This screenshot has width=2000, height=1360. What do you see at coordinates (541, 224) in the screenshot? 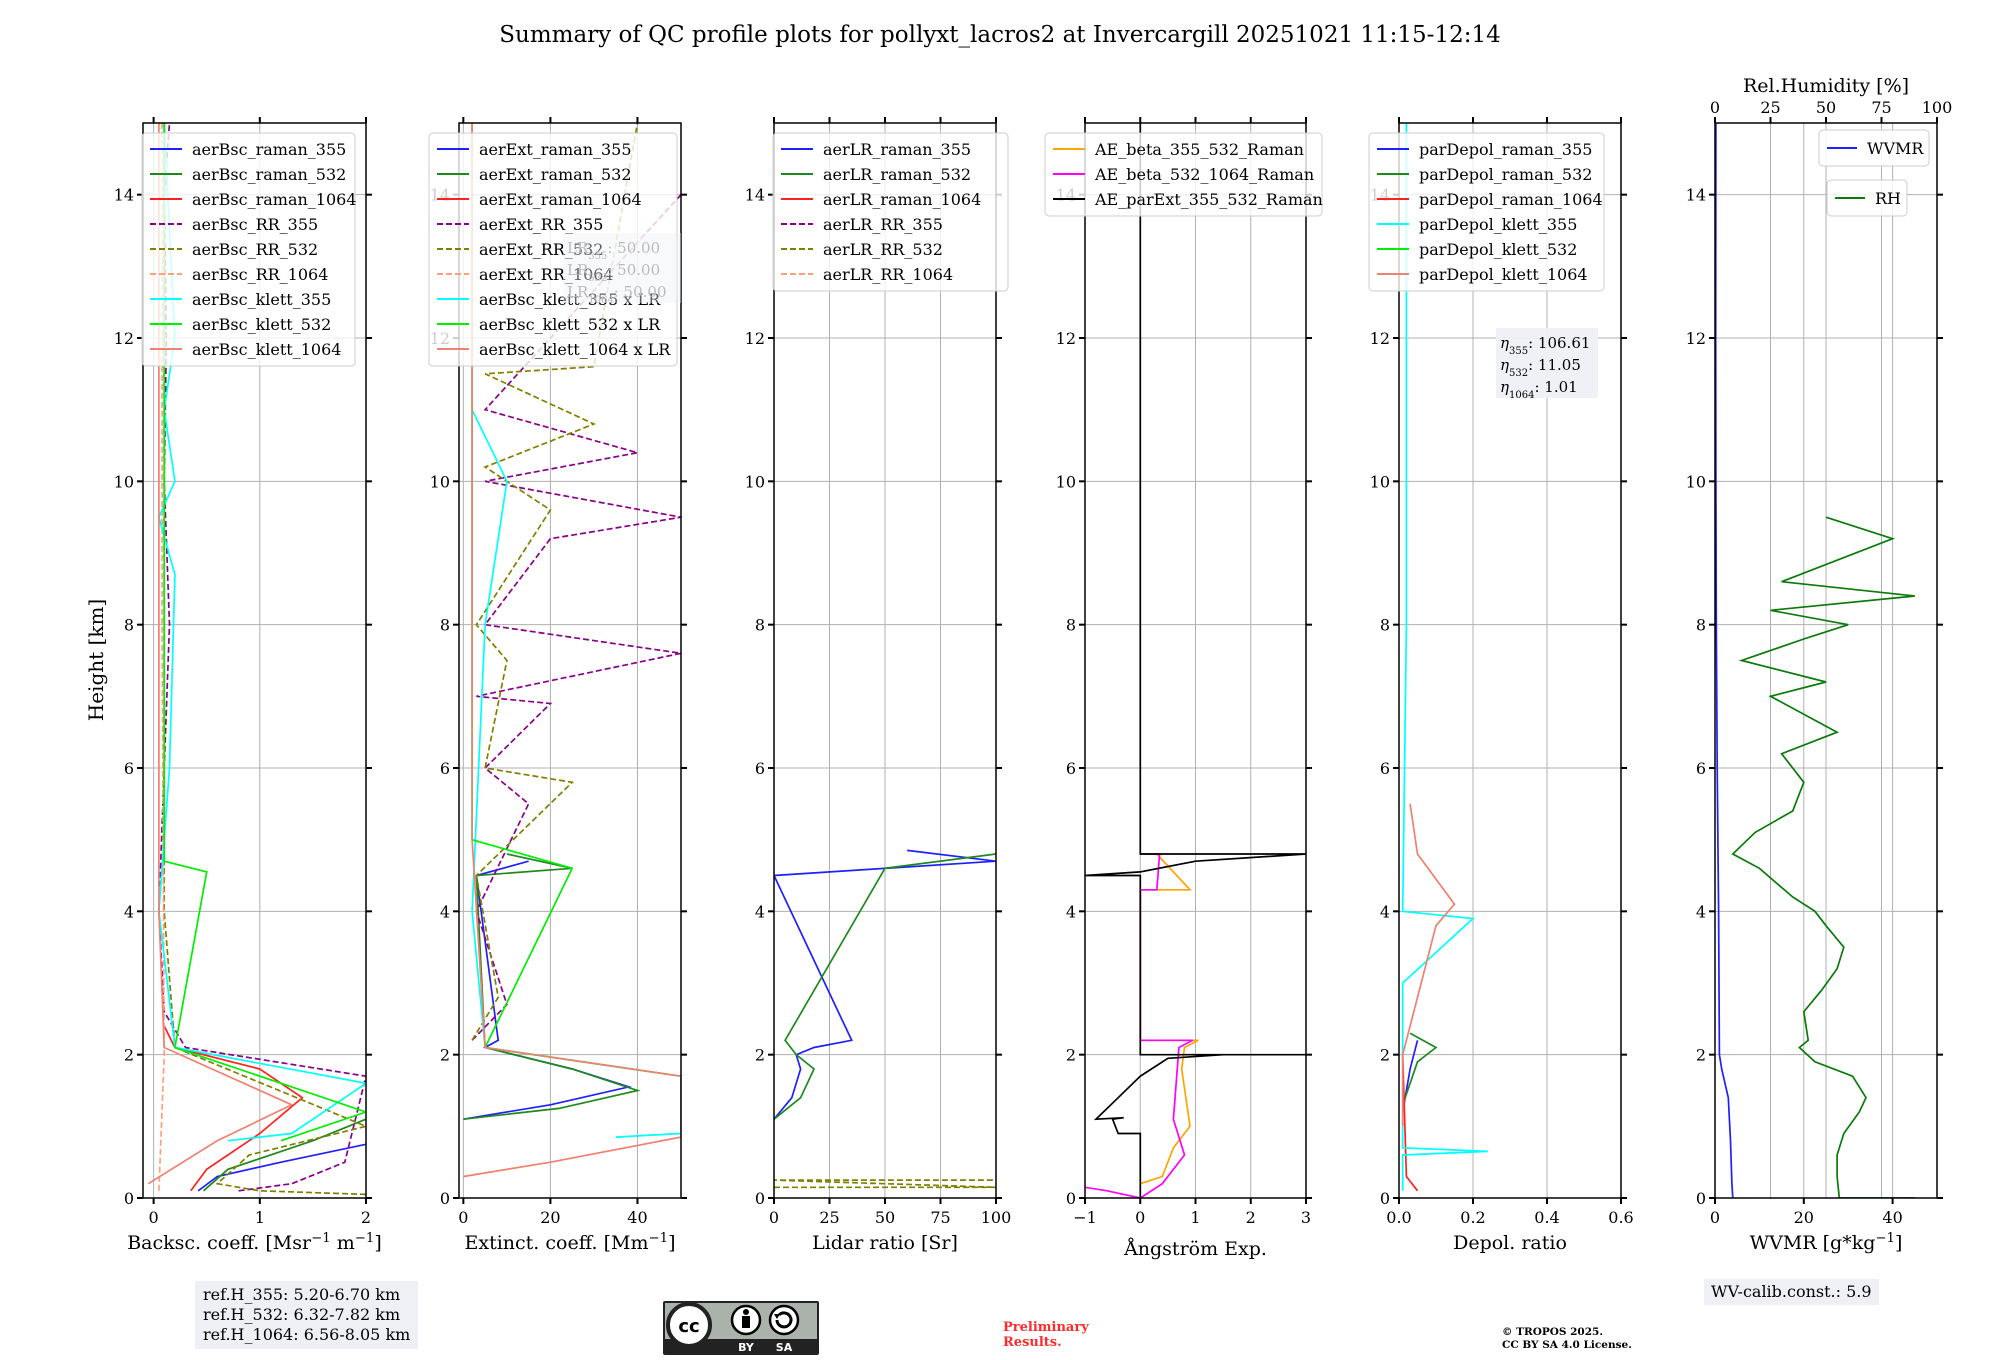
I see `legend-label: aerExt_RR_355` at bounding box center [541, 224].